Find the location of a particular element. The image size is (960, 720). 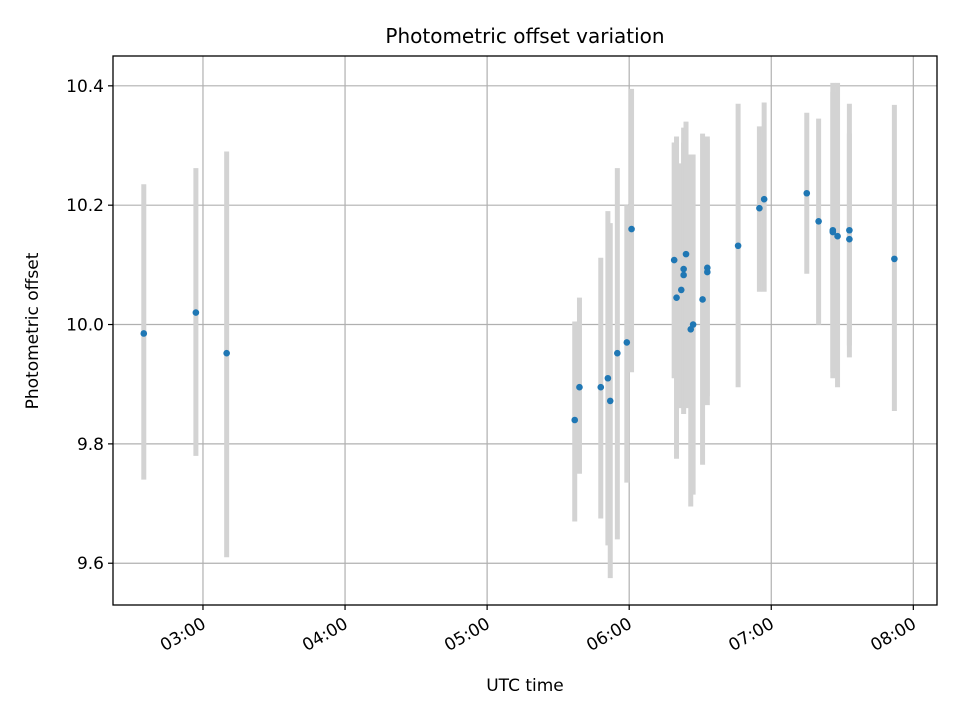

chart-title: Photometric offset variation is located at coordinates (524, 36).